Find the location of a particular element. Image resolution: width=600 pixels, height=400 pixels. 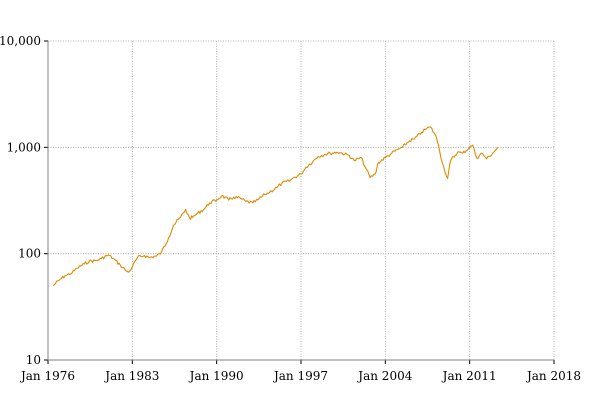

x-tick-label: Jan 1976 is located at coordinates (47, 376).